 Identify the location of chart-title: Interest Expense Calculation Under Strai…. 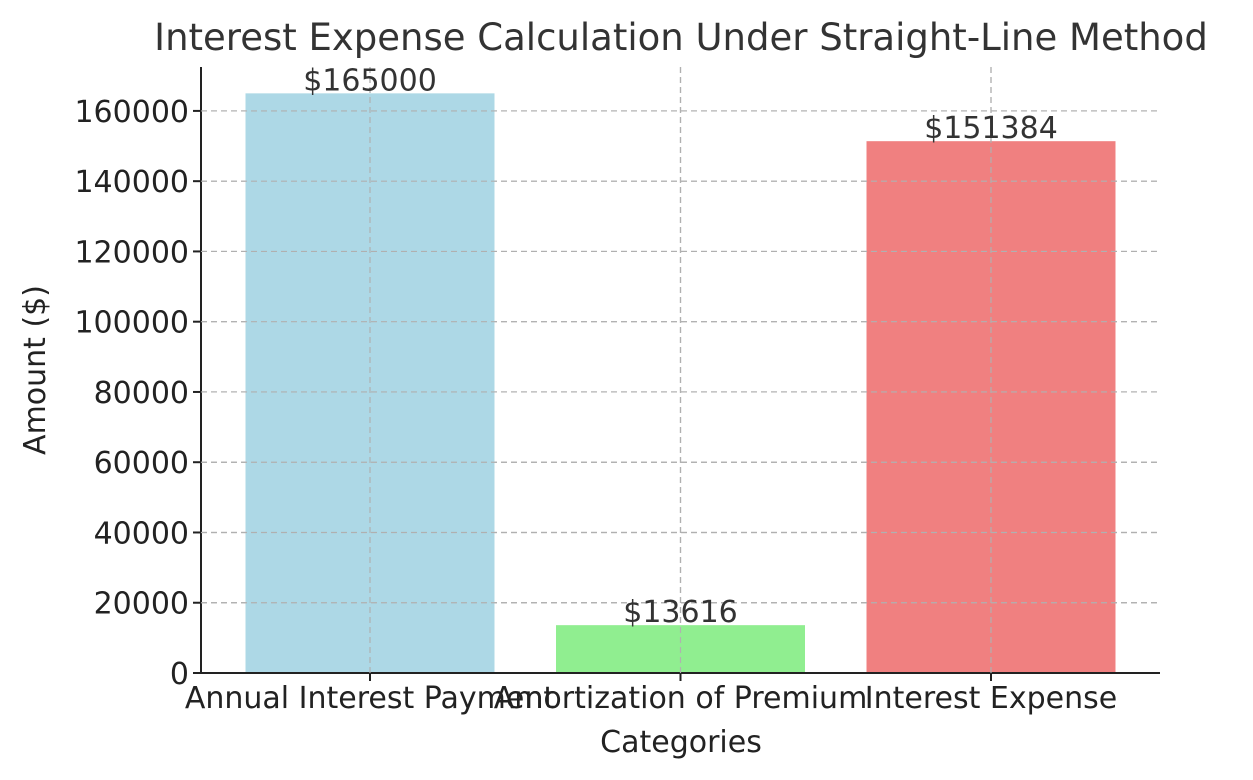
(681, 37).